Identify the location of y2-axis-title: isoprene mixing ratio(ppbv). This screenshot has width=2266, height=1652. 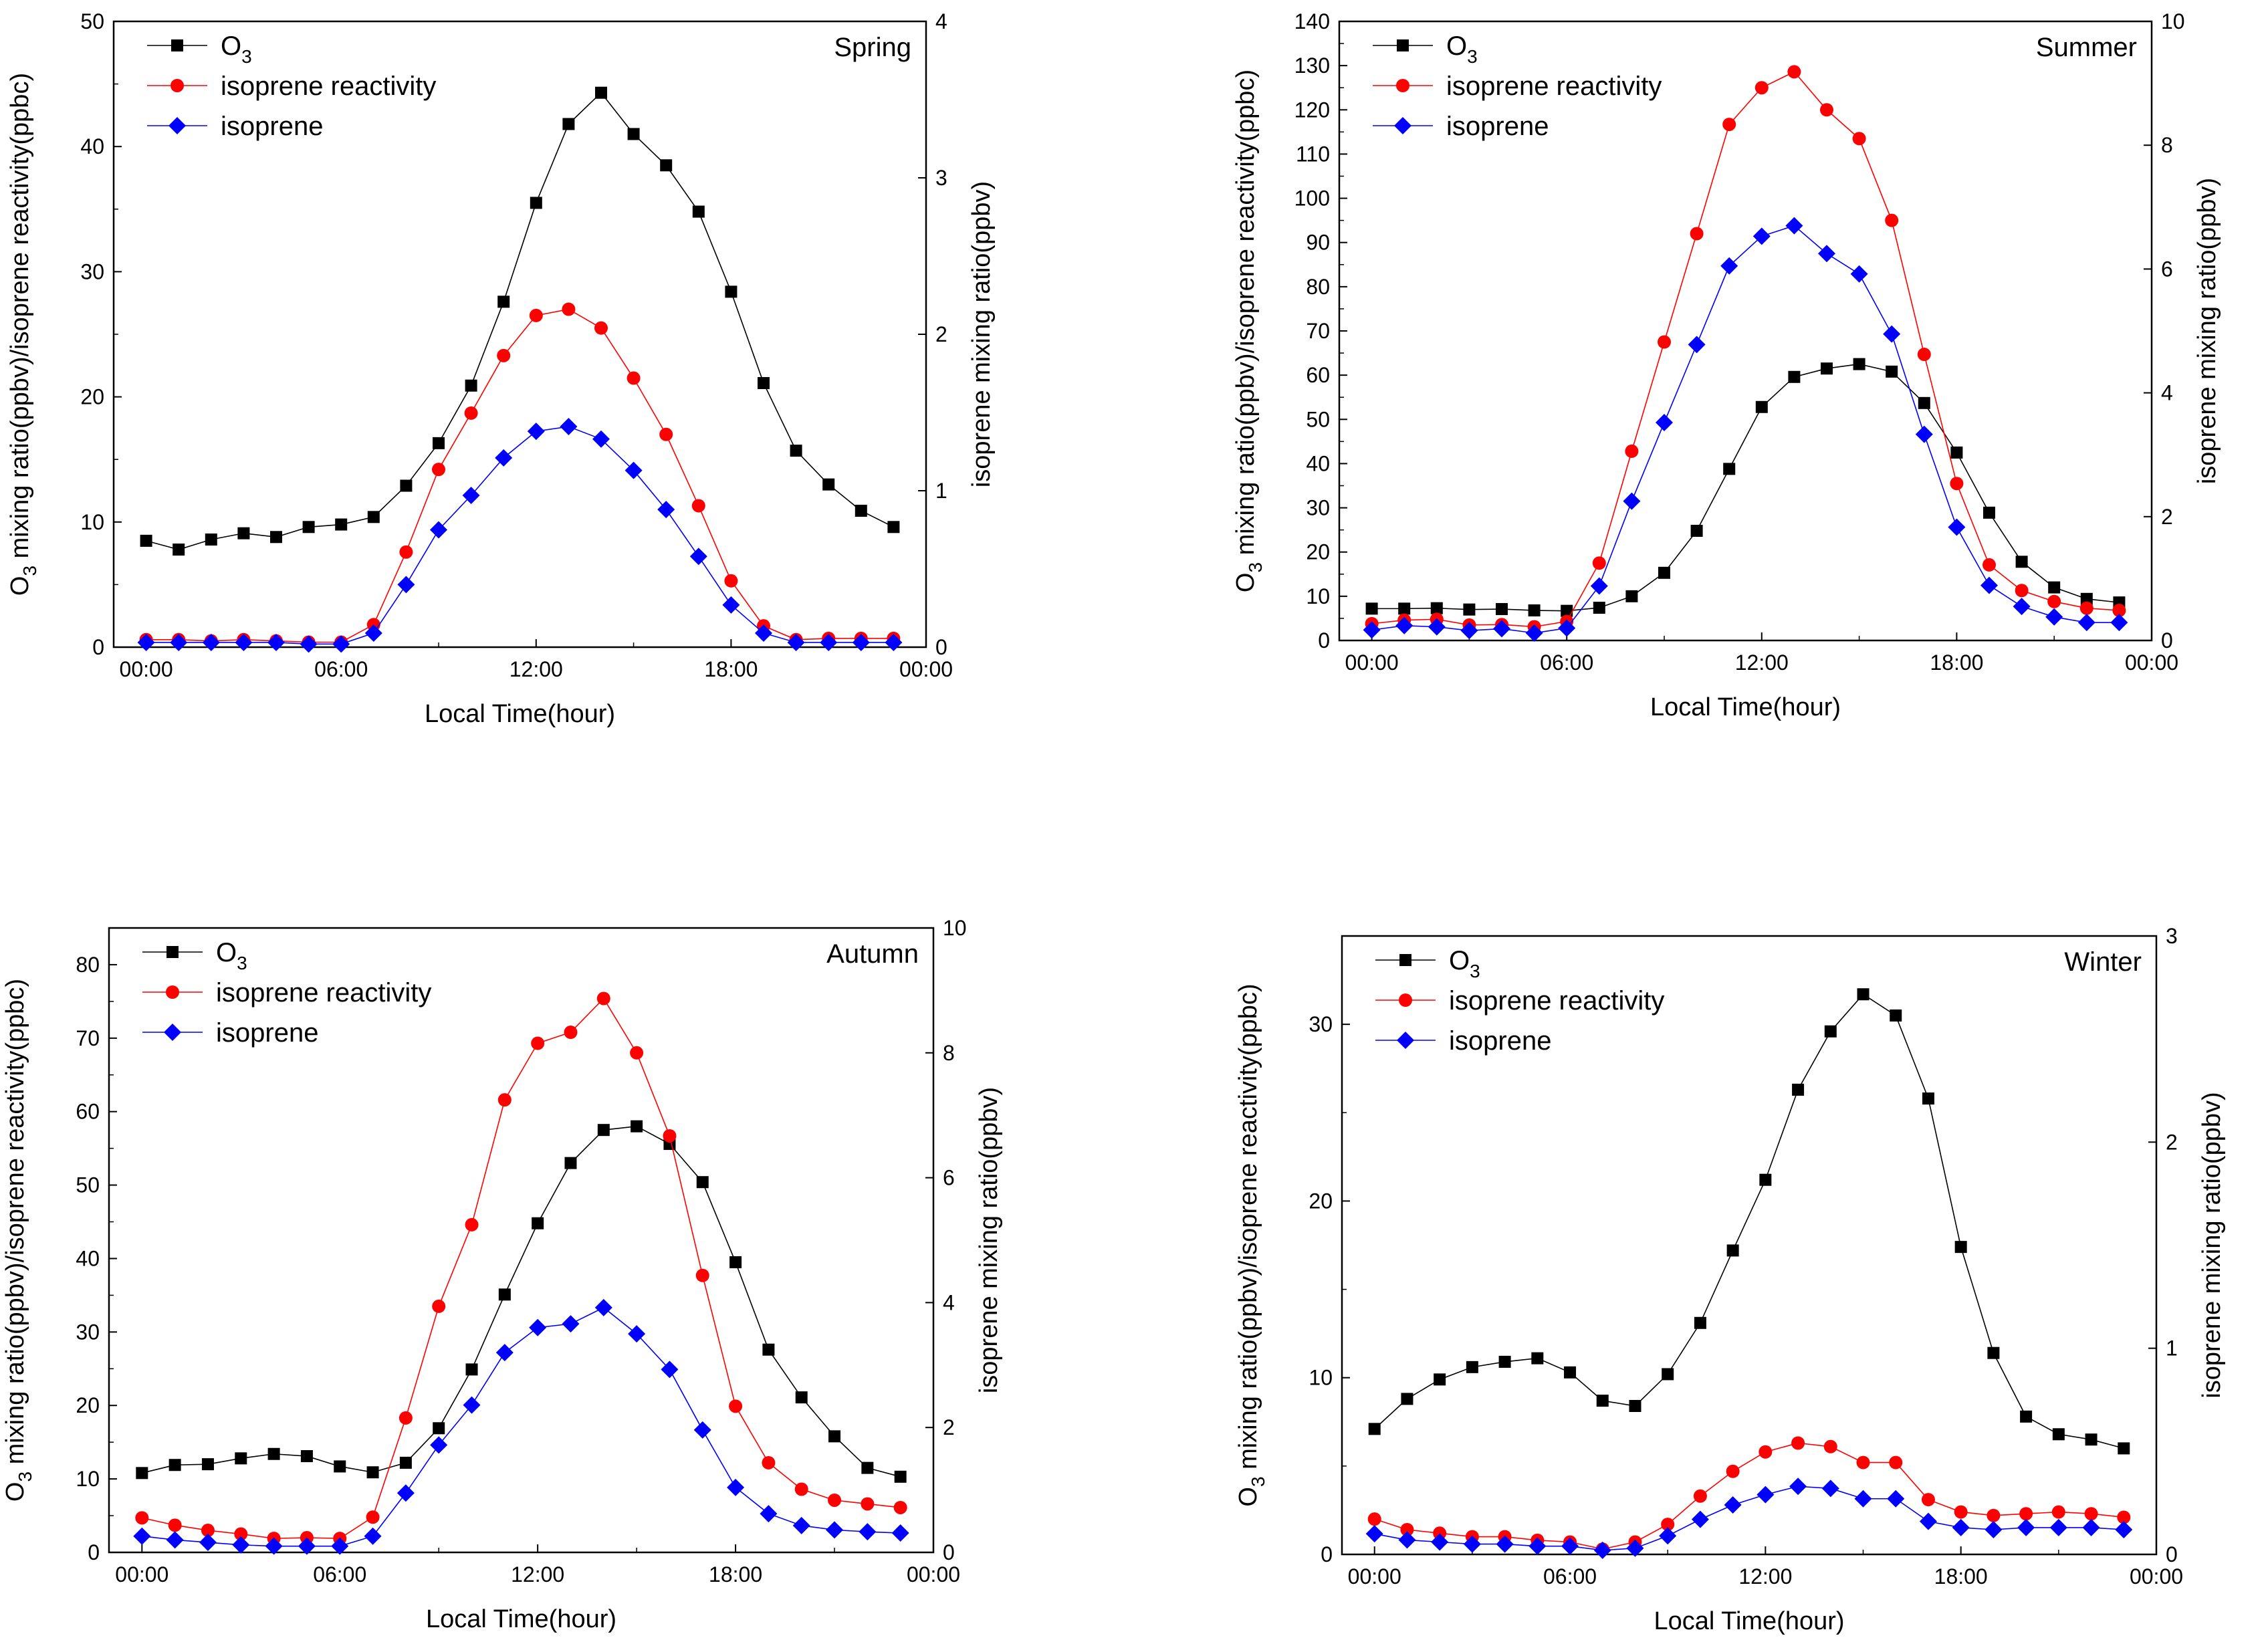
(982, 334).